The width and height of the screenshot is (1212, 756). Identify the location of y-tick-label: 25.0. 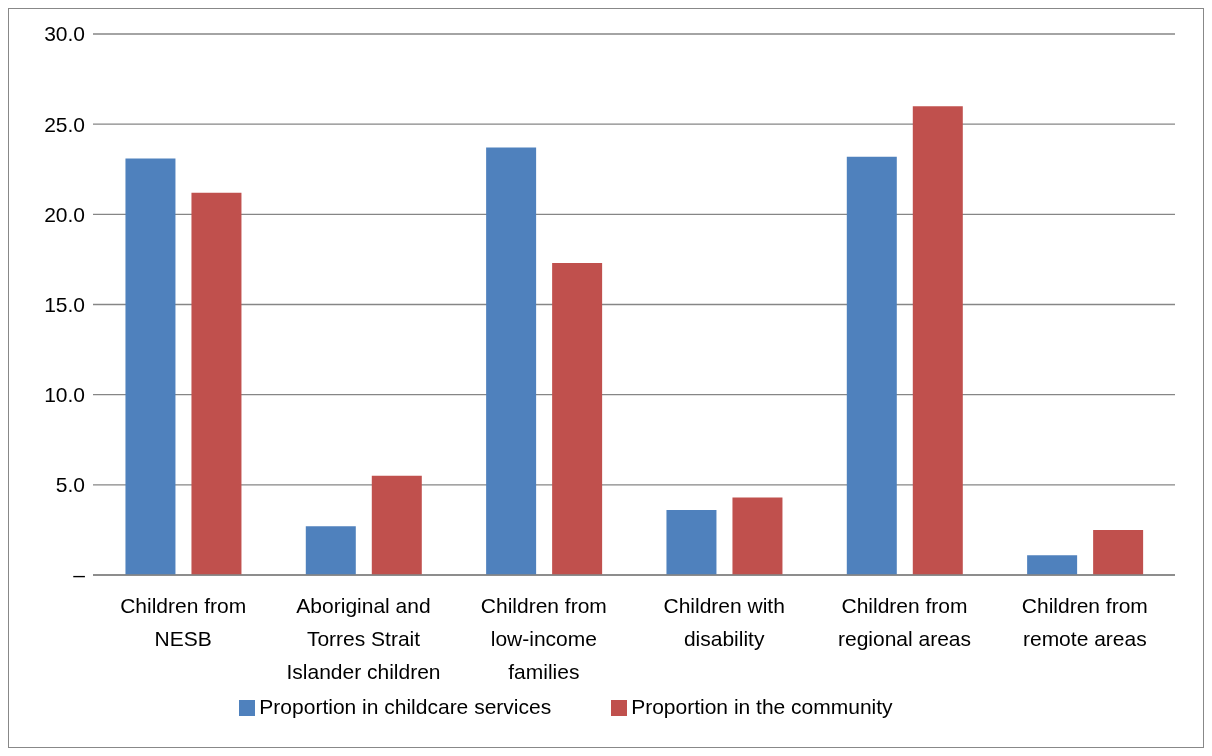
(64, 124).